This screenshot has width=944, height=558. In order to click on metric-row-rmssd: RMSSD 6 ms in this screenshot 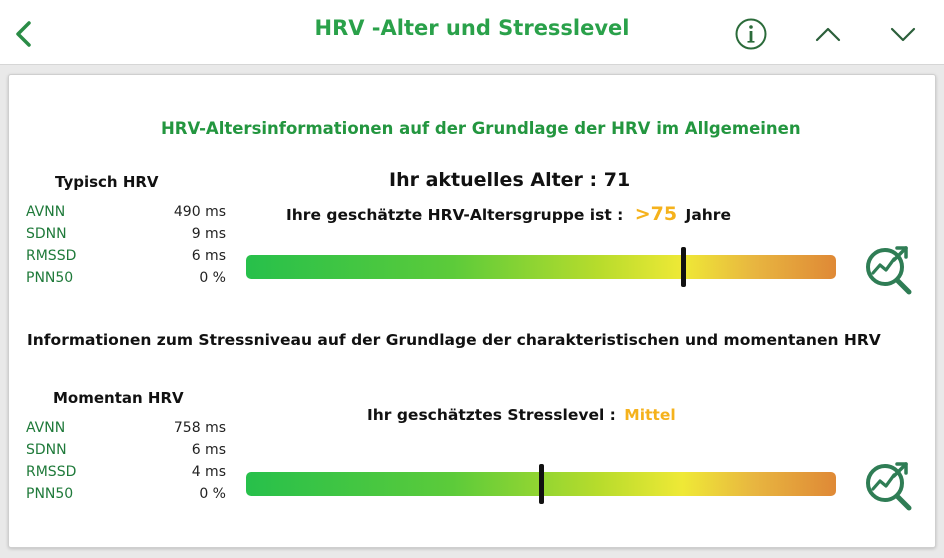, I will do `click(126, 256)`.